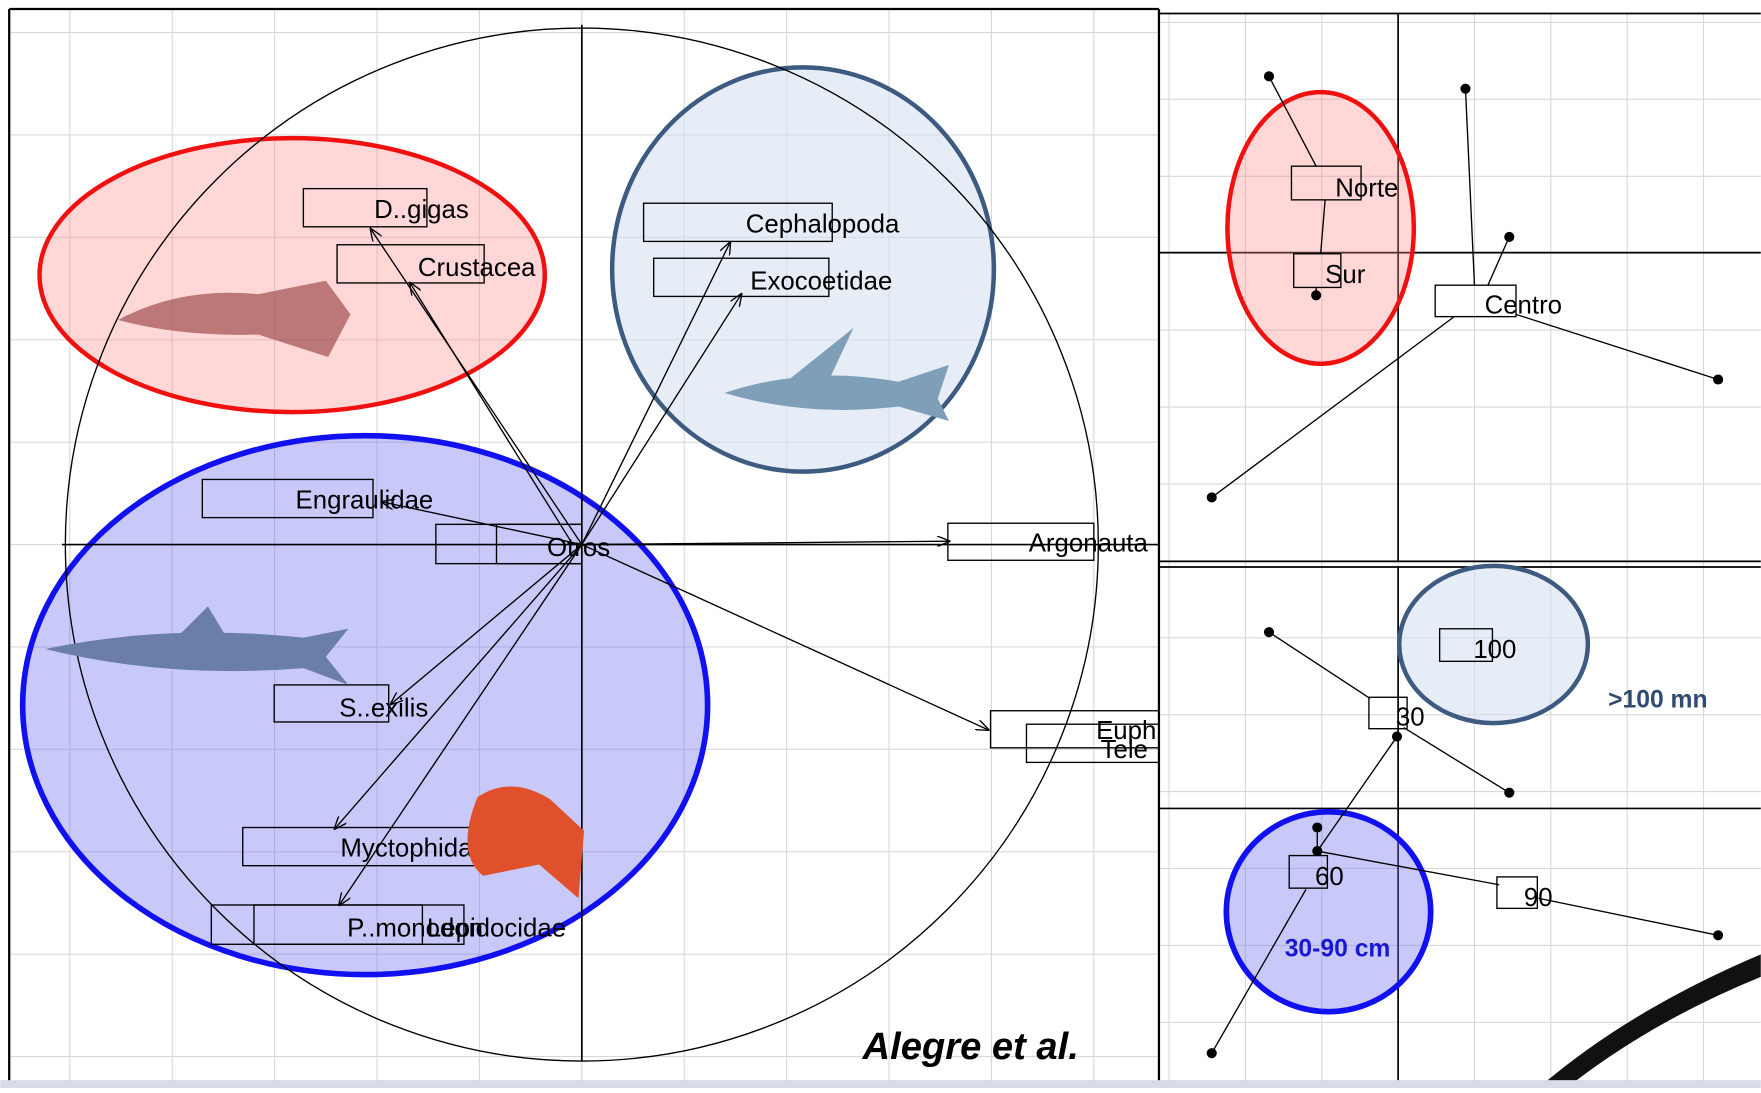 Image resolution: width=1761 pixels, height=1093 pixels. I want to click on zone-label: Sur, so click(1345, 275).